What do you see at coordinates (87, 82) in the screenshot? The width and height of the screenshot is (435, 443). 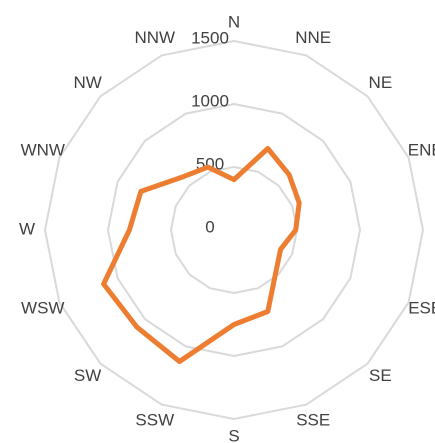 I see `category-label: NW` at bounding box center [87, 82].